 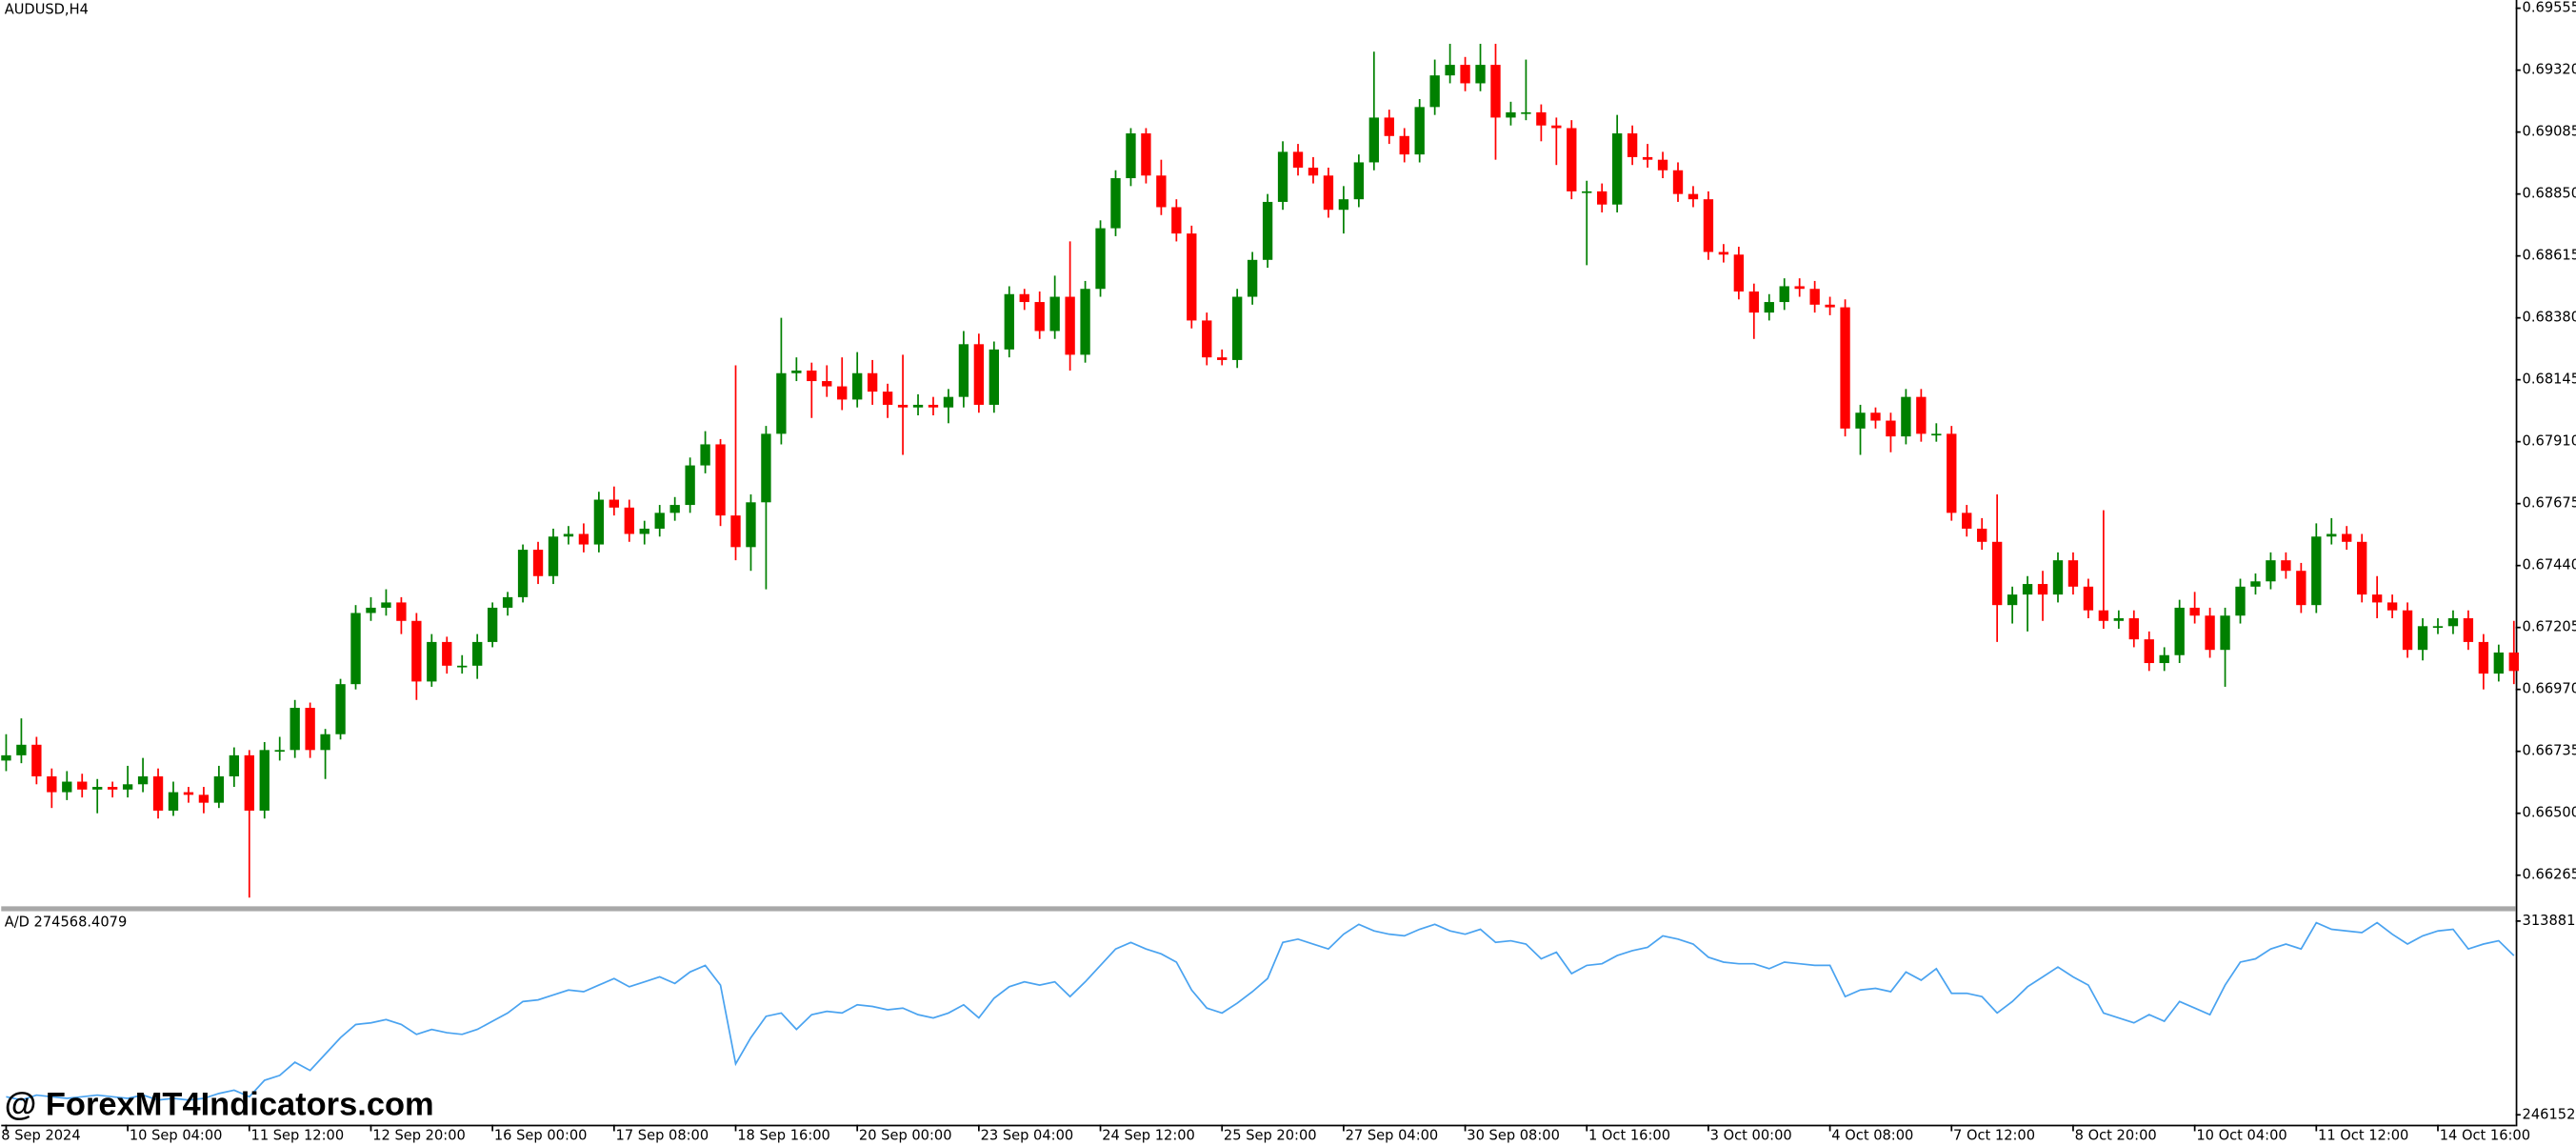 What do you see at coordinates (2549, 70) in the screenshot?
I see `y-tick-label: 0.69320` at bounding box center [2549, 70].